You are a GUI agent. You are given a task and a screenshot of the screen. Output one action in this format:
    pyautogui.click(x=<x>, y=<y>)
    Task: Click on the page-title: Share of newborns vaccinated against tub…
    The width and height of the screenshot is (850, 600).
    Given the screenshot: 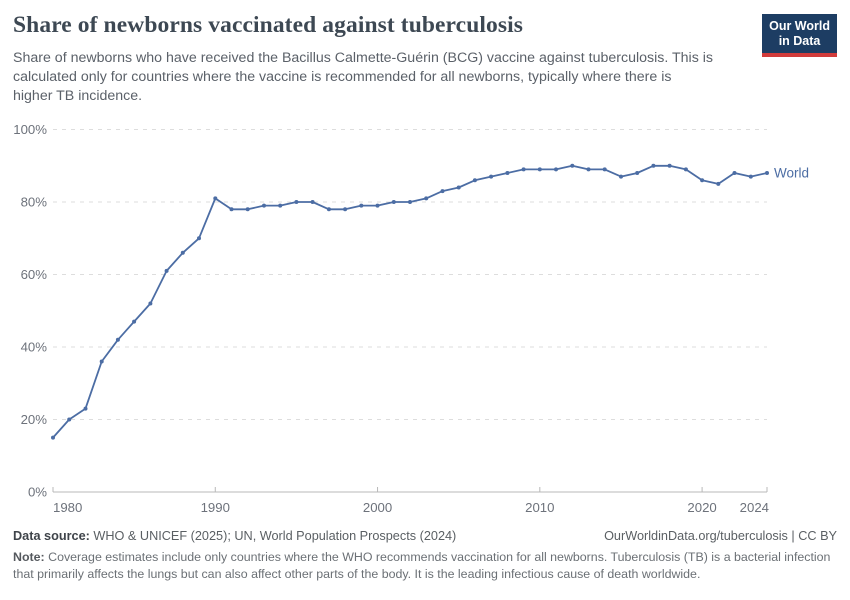 What is the action you would take?
    pyautogui.click(x=268, y=25)
    